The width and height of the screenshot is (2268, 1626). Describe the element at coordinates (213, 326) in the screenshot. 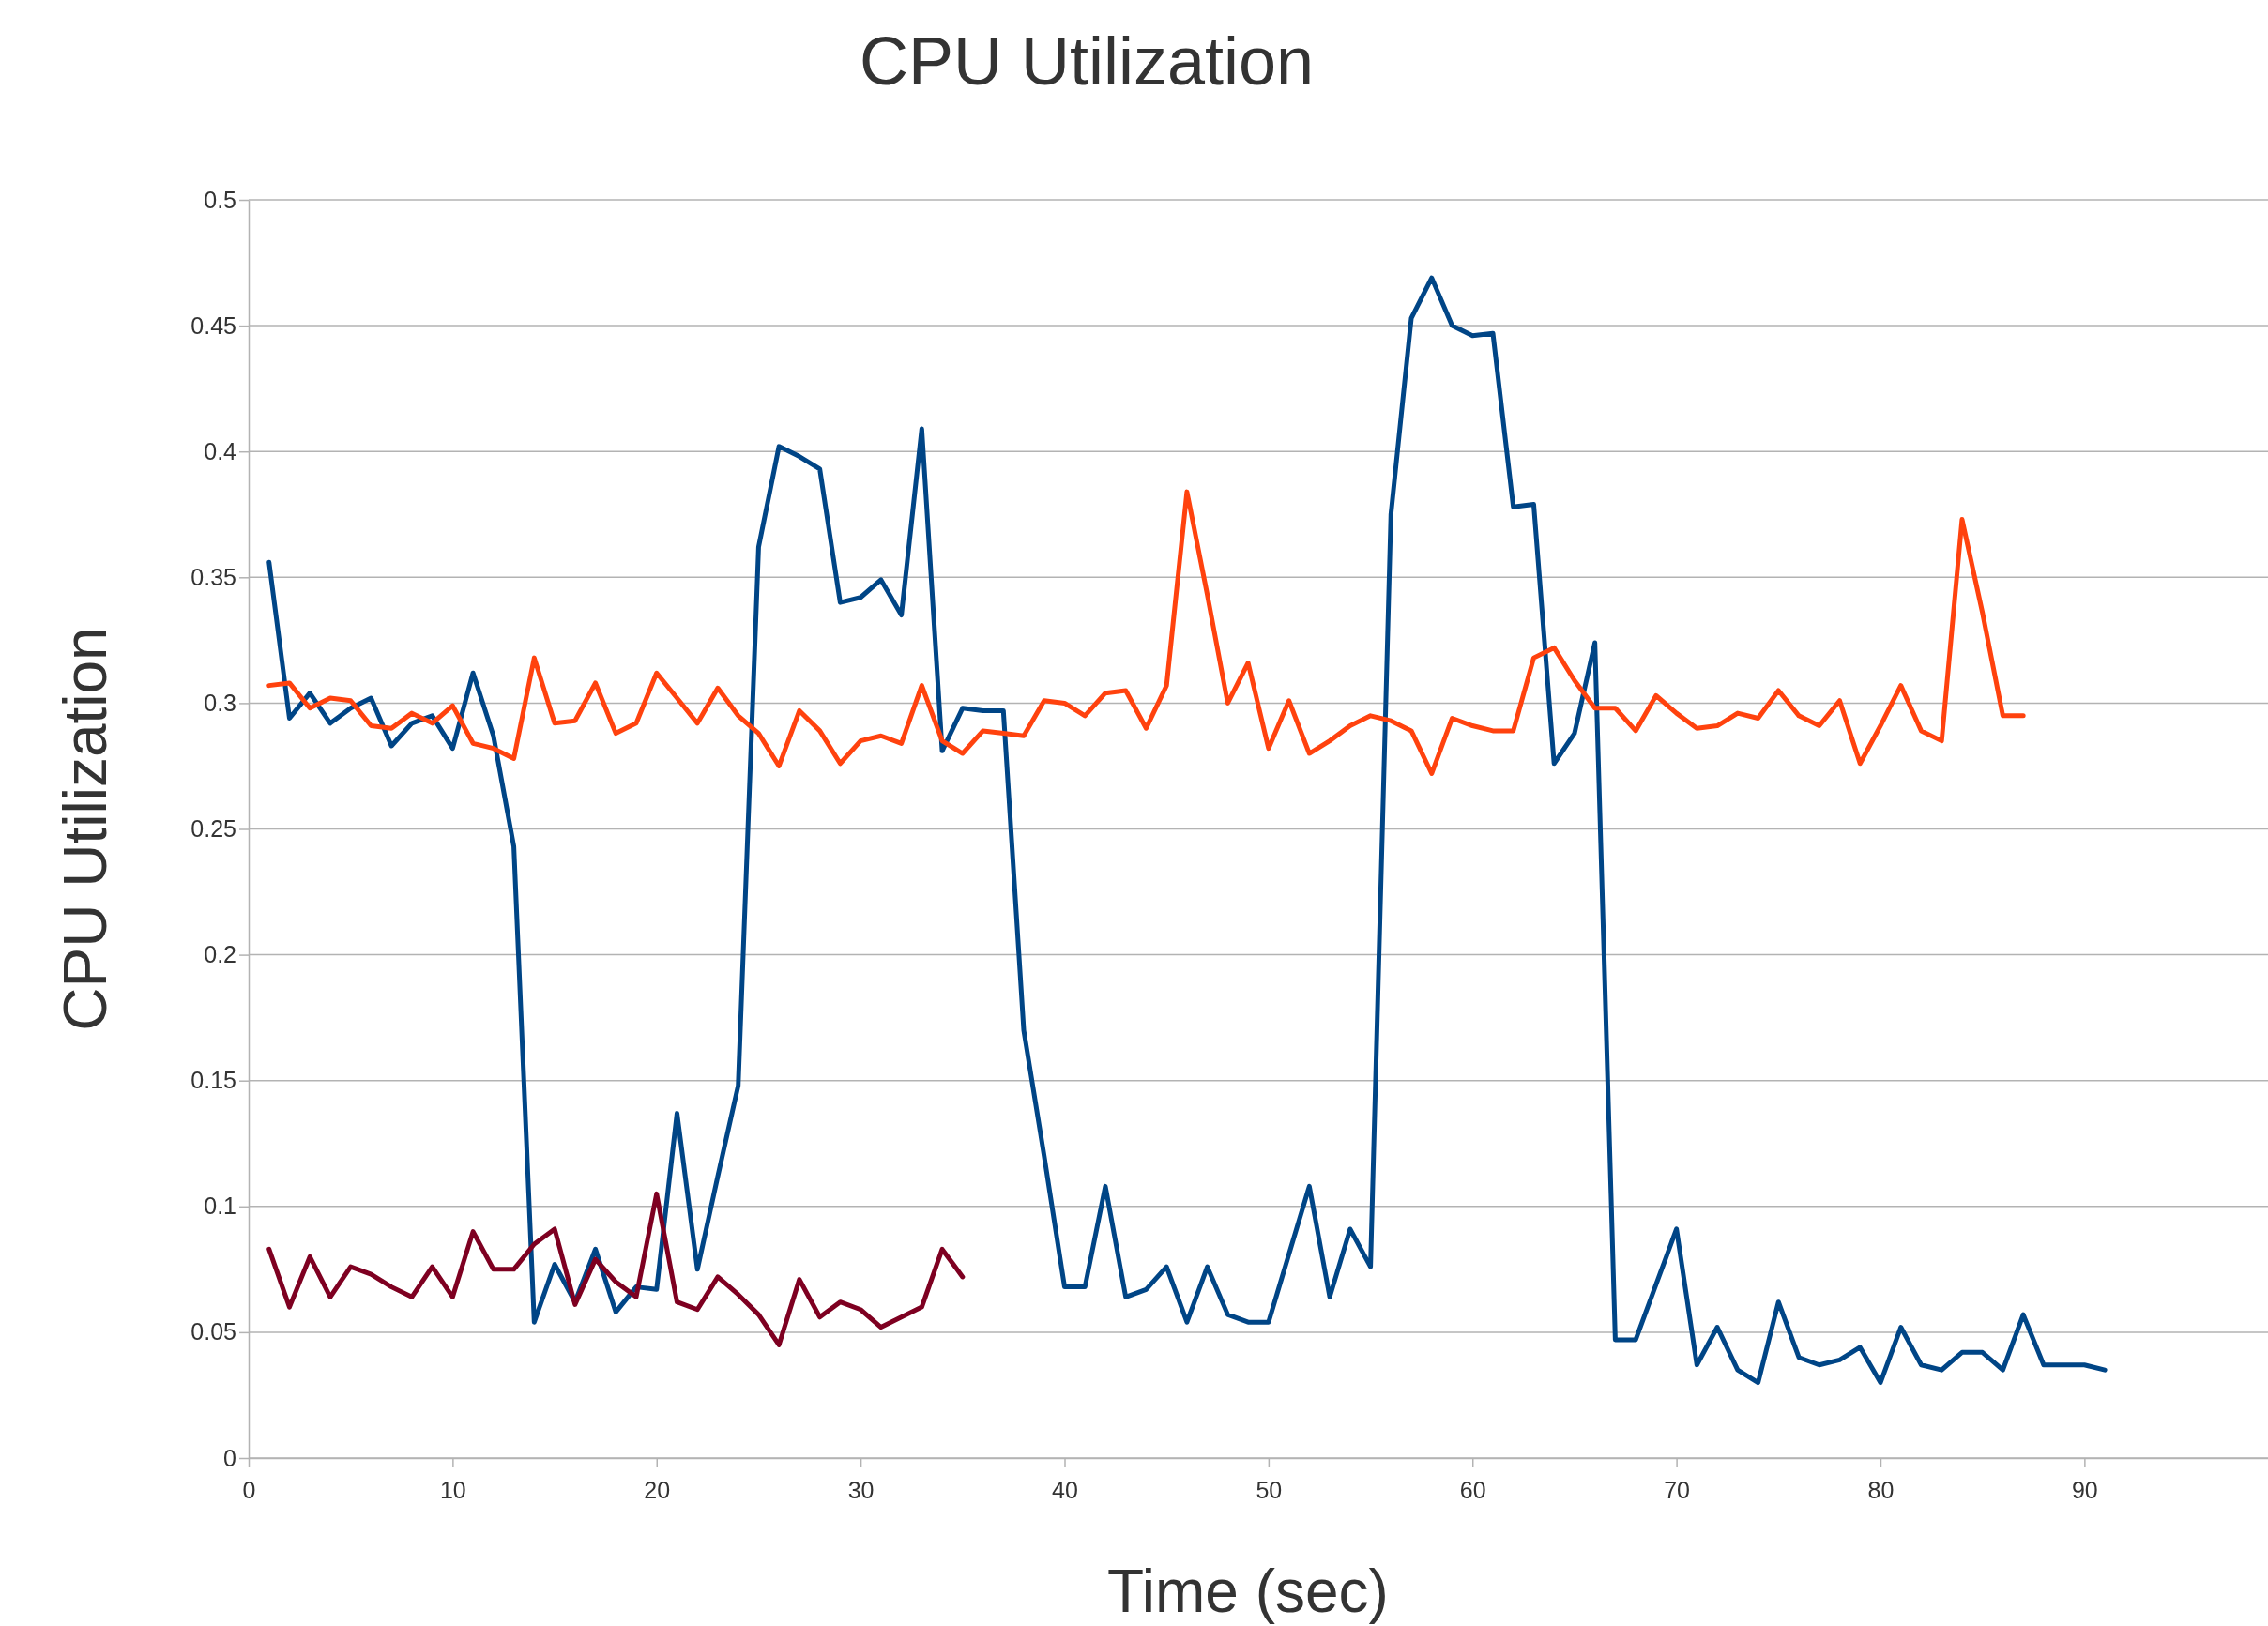

I see `y-tick-label: 0.45` at that location.